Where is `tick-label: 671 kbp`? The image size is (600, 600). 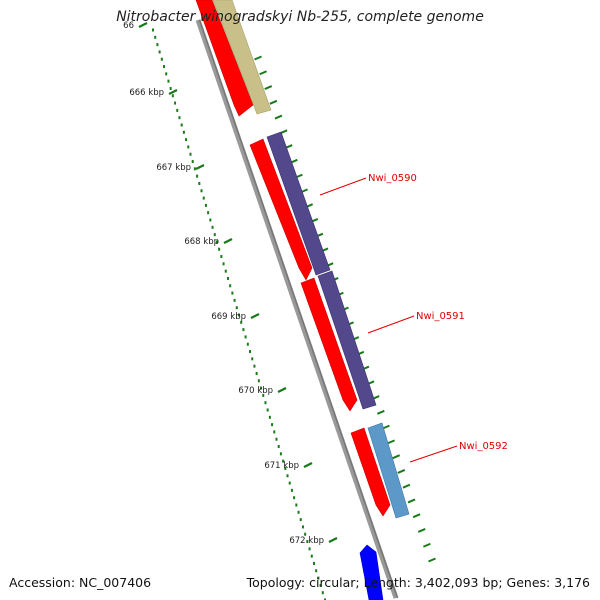 tick-label: 671 kbp is located at coordinates (281, 466).